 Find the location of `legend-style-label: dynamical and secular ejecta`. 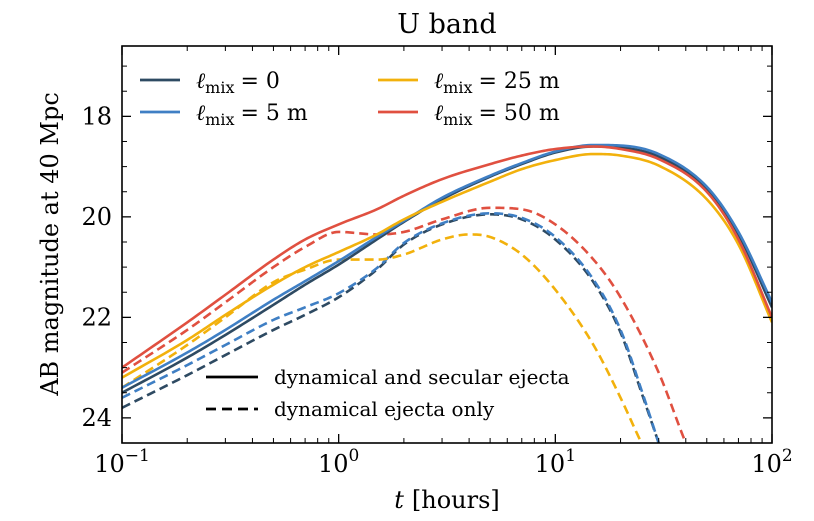

legend-style-label: dynamical and secular ejecta is located at coordinates (422, 377).